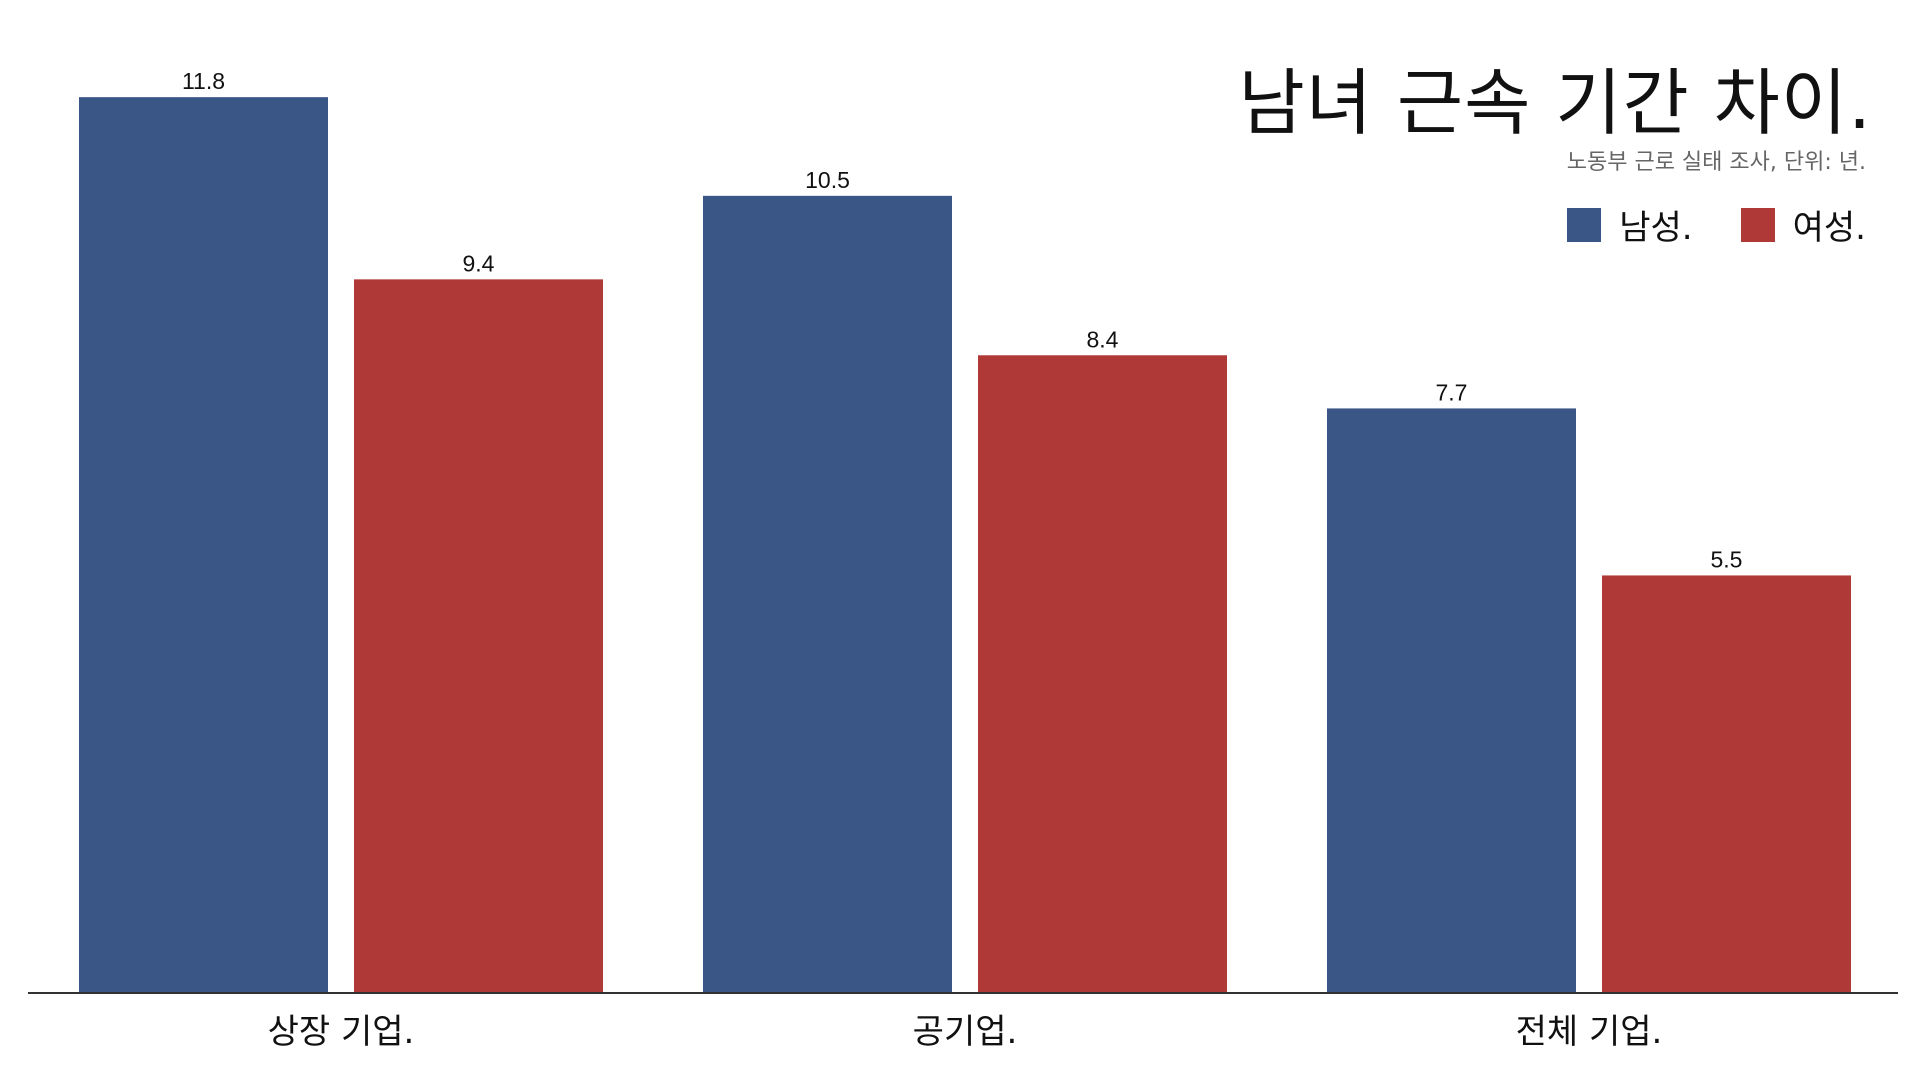 This screenshot has height=1080, width=1920. What do you see at coordinates (1829, 228) in the screenshot?
I see `legend-label-female: 여성.` at bounding box center [1829, 228].